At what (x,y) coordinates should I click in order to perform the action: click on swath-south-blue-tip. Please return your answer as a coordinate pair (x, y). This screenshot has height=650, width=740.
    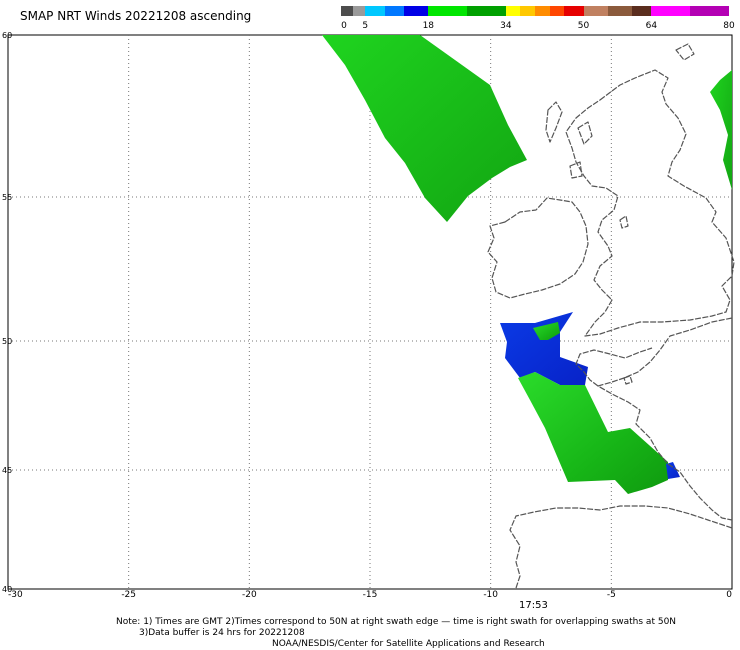
    Looking at the image, I should click on (673, 470).